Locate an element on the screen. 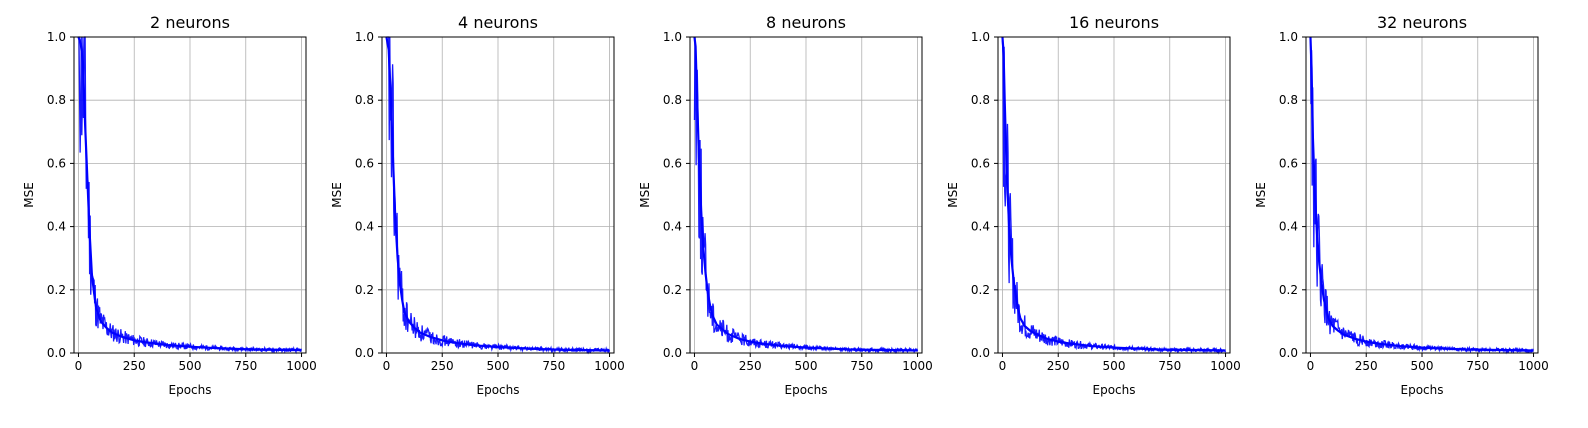  subplot-title: 8 neurons is located at coordinates (806, 22).